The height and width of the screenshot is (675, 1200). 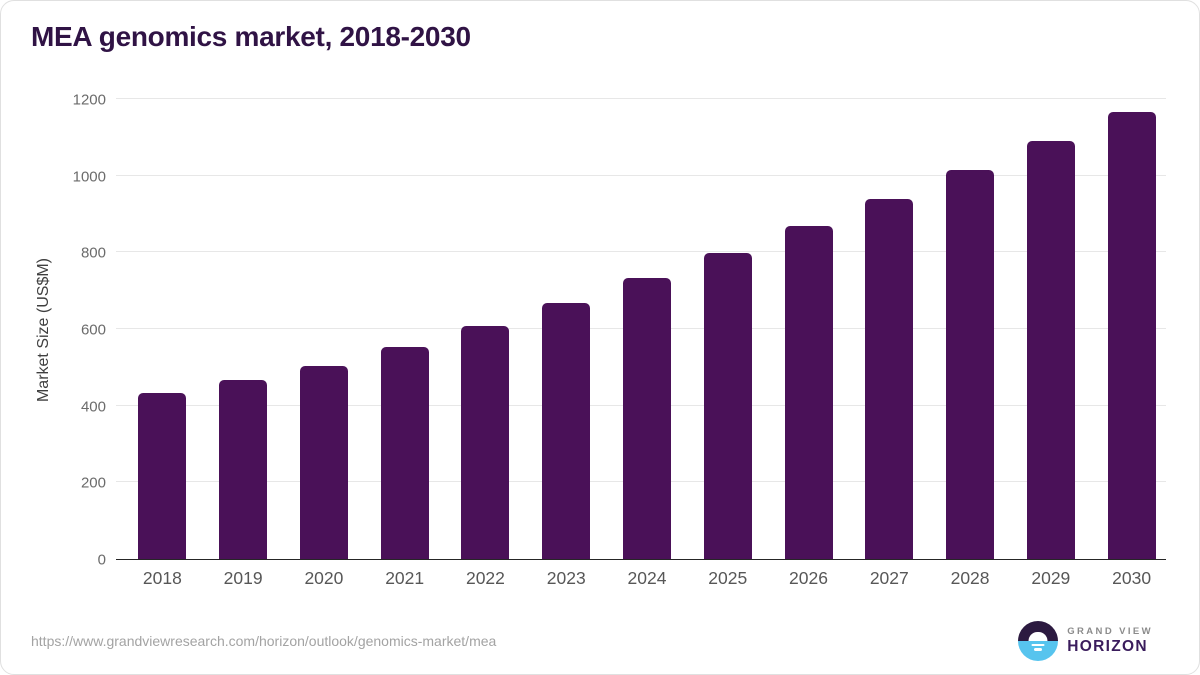 I want to click on logo-brand-top-label: GRAND VIEW, so click(x=1110, y=631).